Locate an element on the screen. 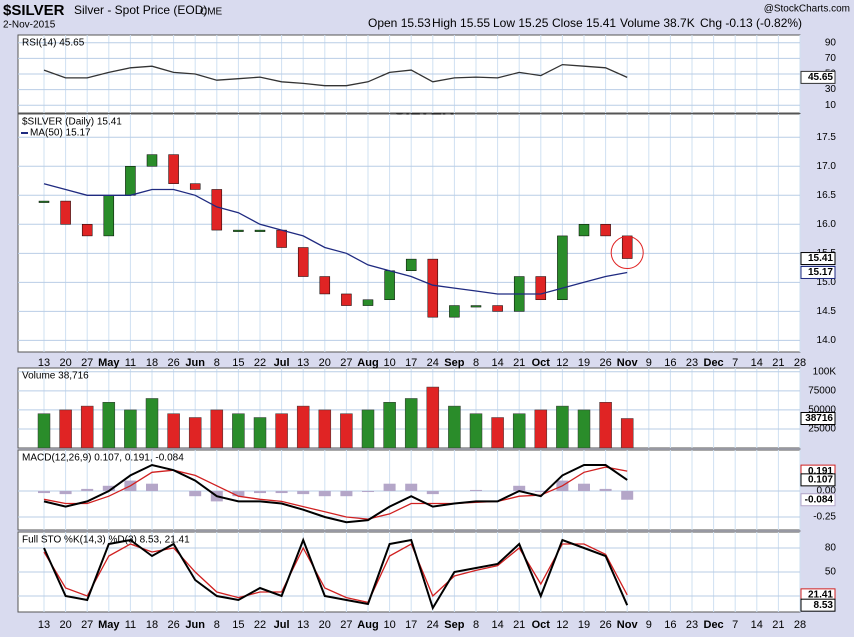  date: 2-Nov-2015 is located at coordinates (29, 25).